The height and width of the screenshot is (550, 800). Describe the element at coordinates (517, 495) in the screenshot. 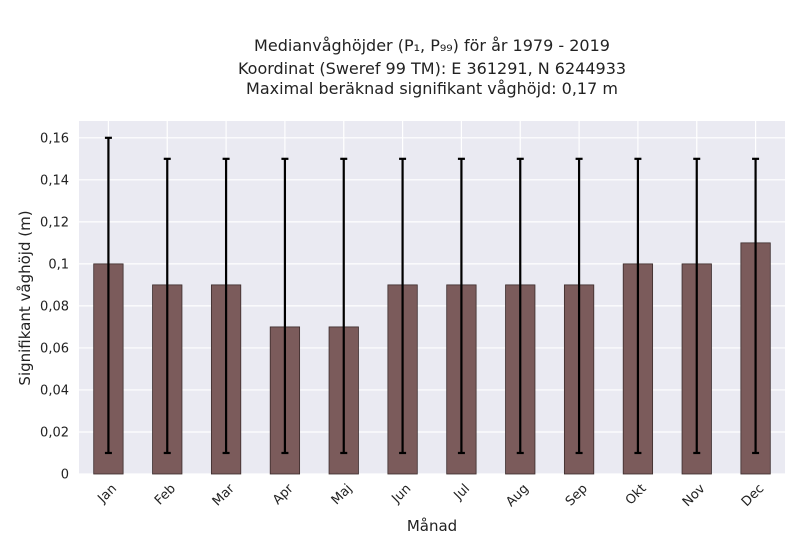

I see `x-tick-label: Aug` at that location.